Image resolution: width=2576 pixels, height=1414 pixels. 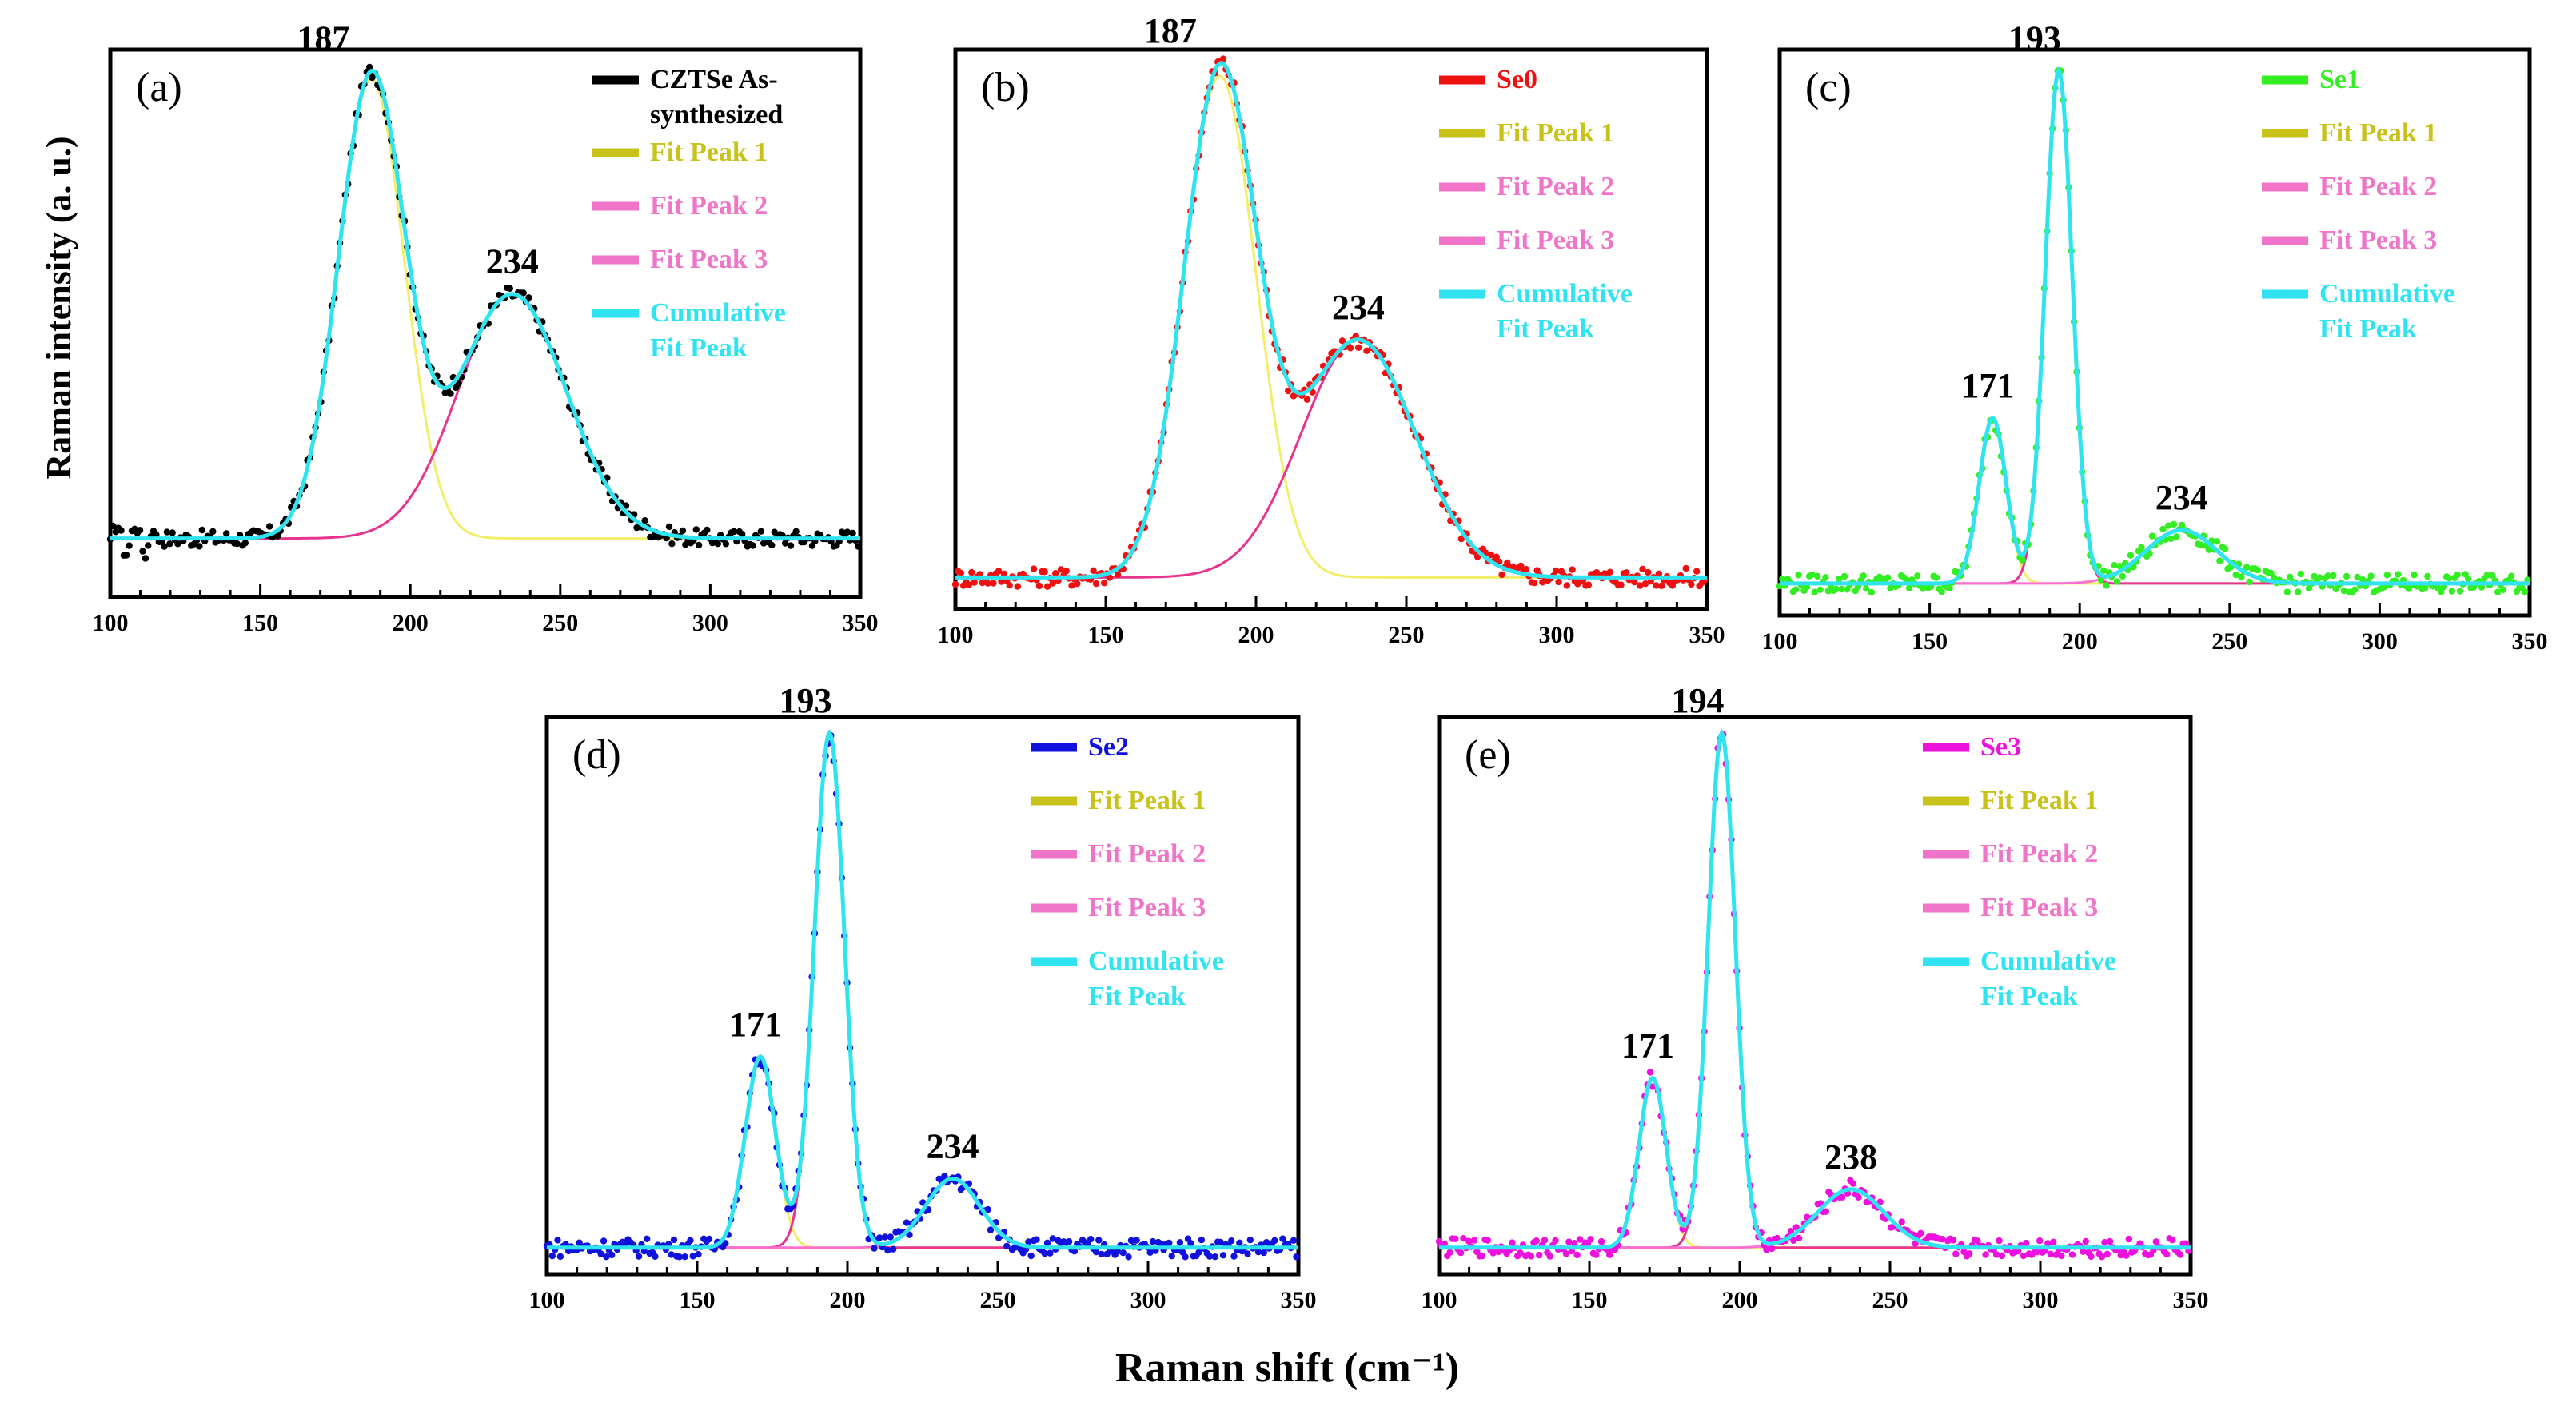 I want to click on x-tick-label-b: 250, so click(x=1407, y=635).